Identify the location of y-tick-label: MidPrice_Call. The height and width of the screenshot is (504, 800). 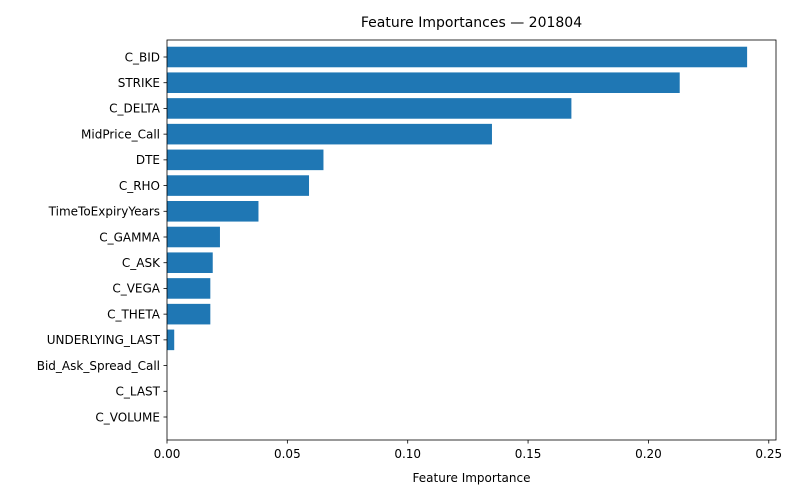
(120, 134).